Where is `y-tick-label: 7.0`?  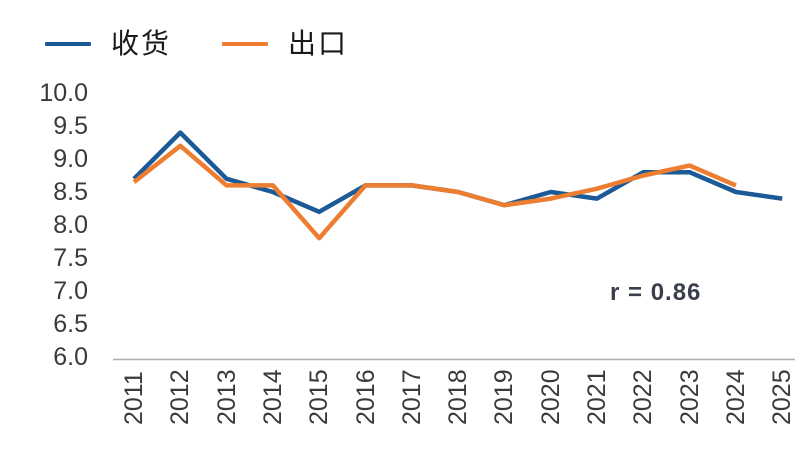 y-tick-label: 7.0 is located at coordinates (70, 291).